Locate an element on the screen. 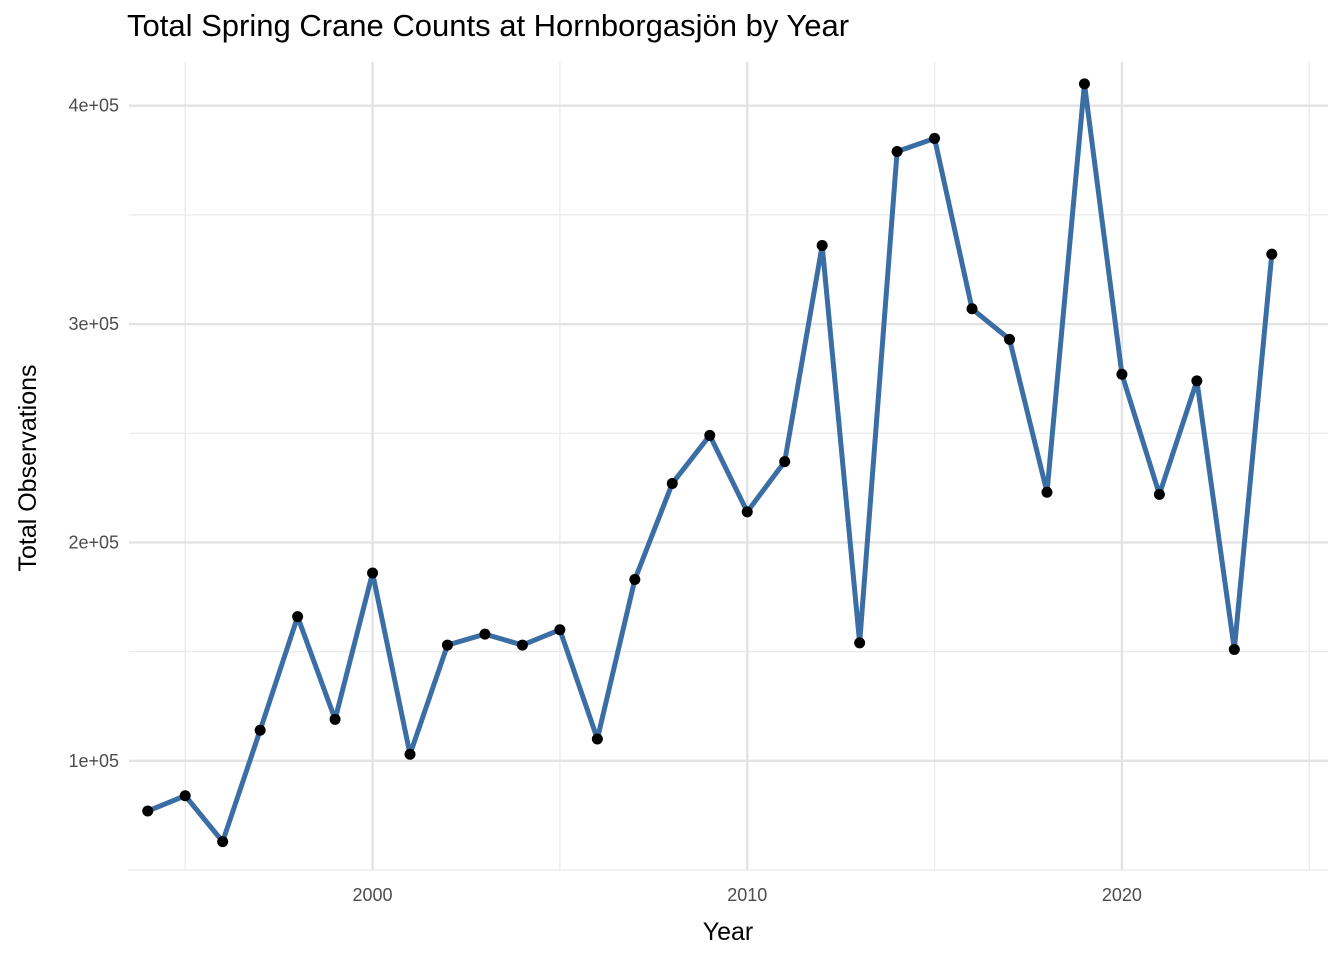 Image resolution: width=1344 pixels, height=960 pixels. y-tick-label: 3e+05 is located at coordinates (93, 324).